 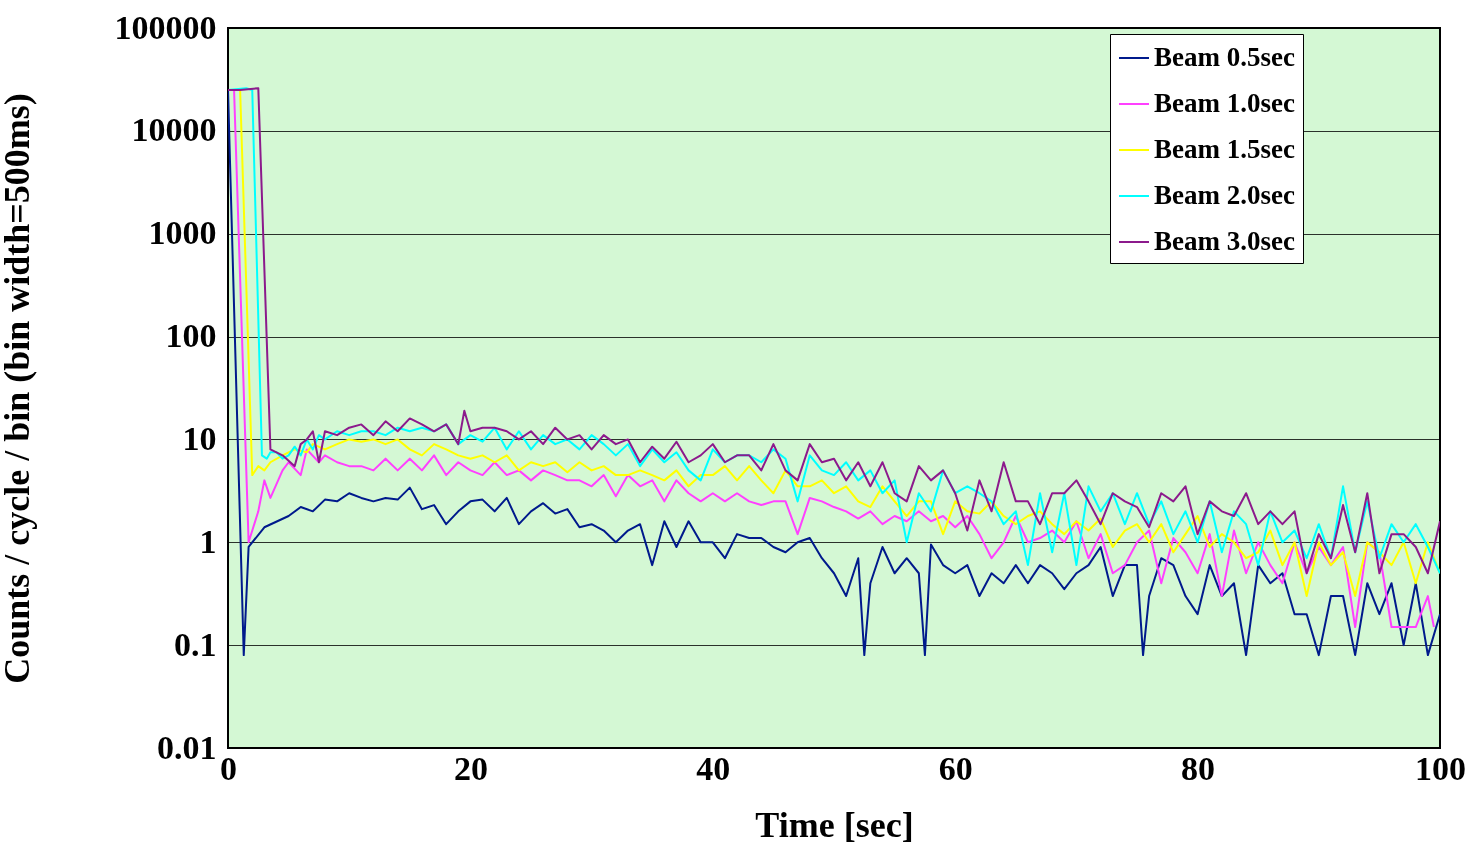 What do you see at coordinates (195, 644) in the screenshot?
I see `y-tick-label: 0.1` at bounding box center [195, 644].